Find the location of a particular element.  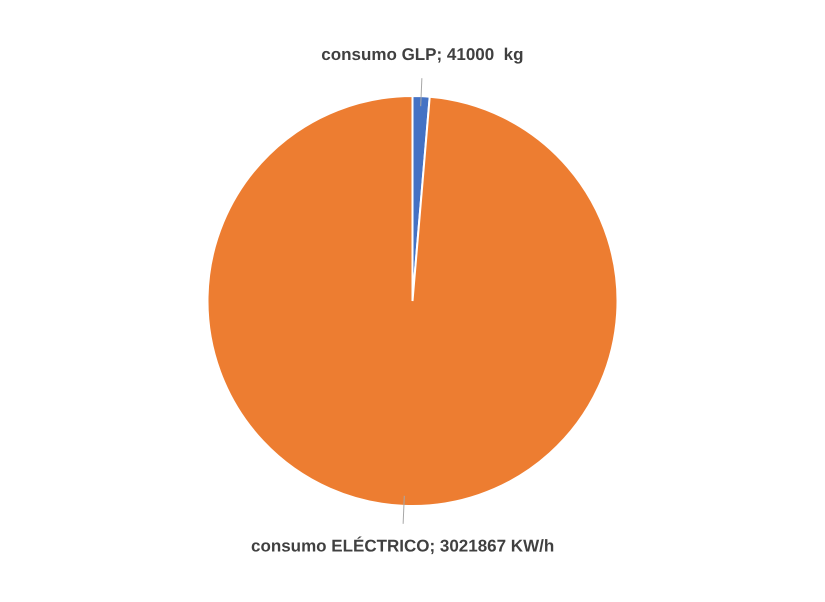

slice-label: consumo GLP; 41000 kg is located at coordinates (422, 54).